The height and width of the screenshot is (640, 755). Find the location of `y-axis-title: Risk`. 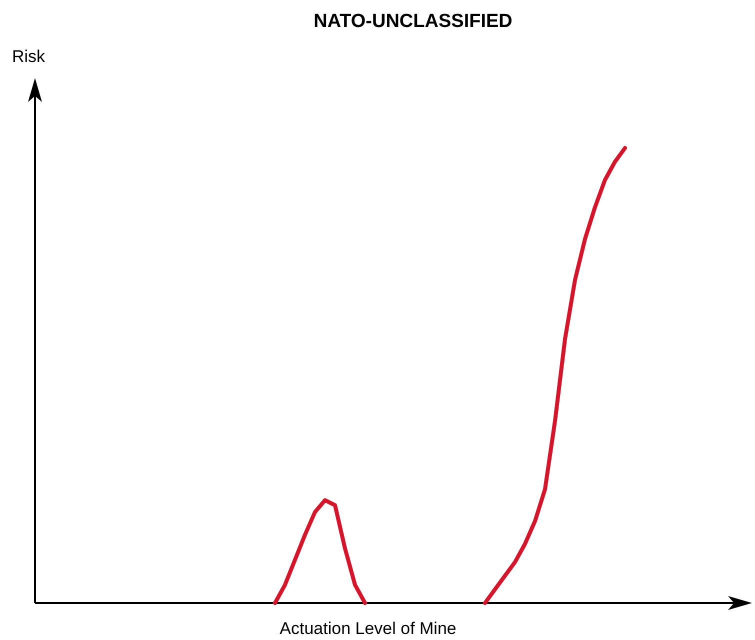

y-axis-title: Risk is located at coordinates (29, 56).